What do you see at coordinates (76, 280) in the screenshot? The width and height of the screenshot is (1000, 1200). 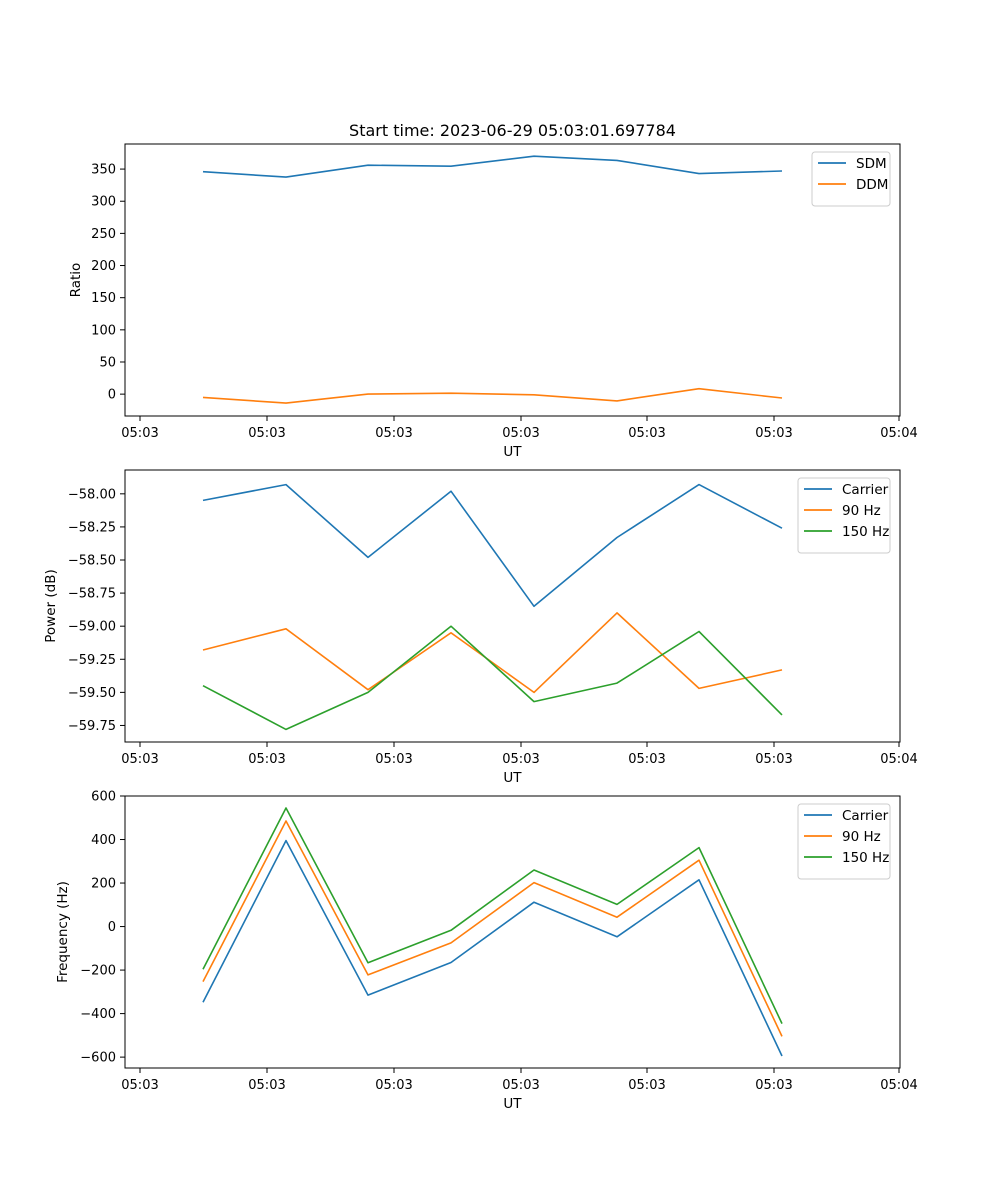 I see `ratio-y-axis-label: Ratio` at bounding box center [76, 280].